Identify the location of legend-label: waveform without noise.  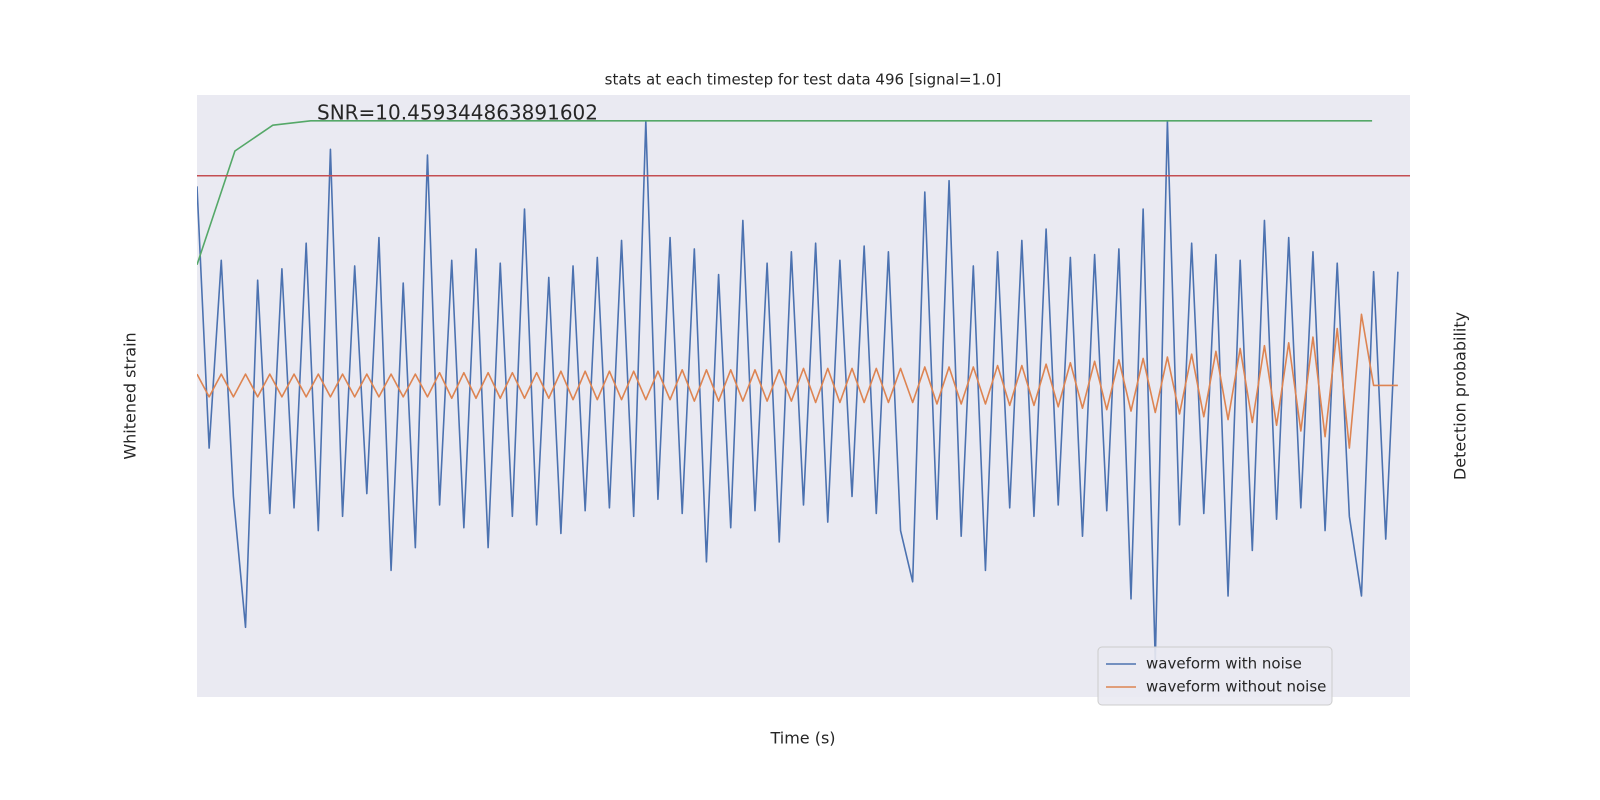
(1236, 687).